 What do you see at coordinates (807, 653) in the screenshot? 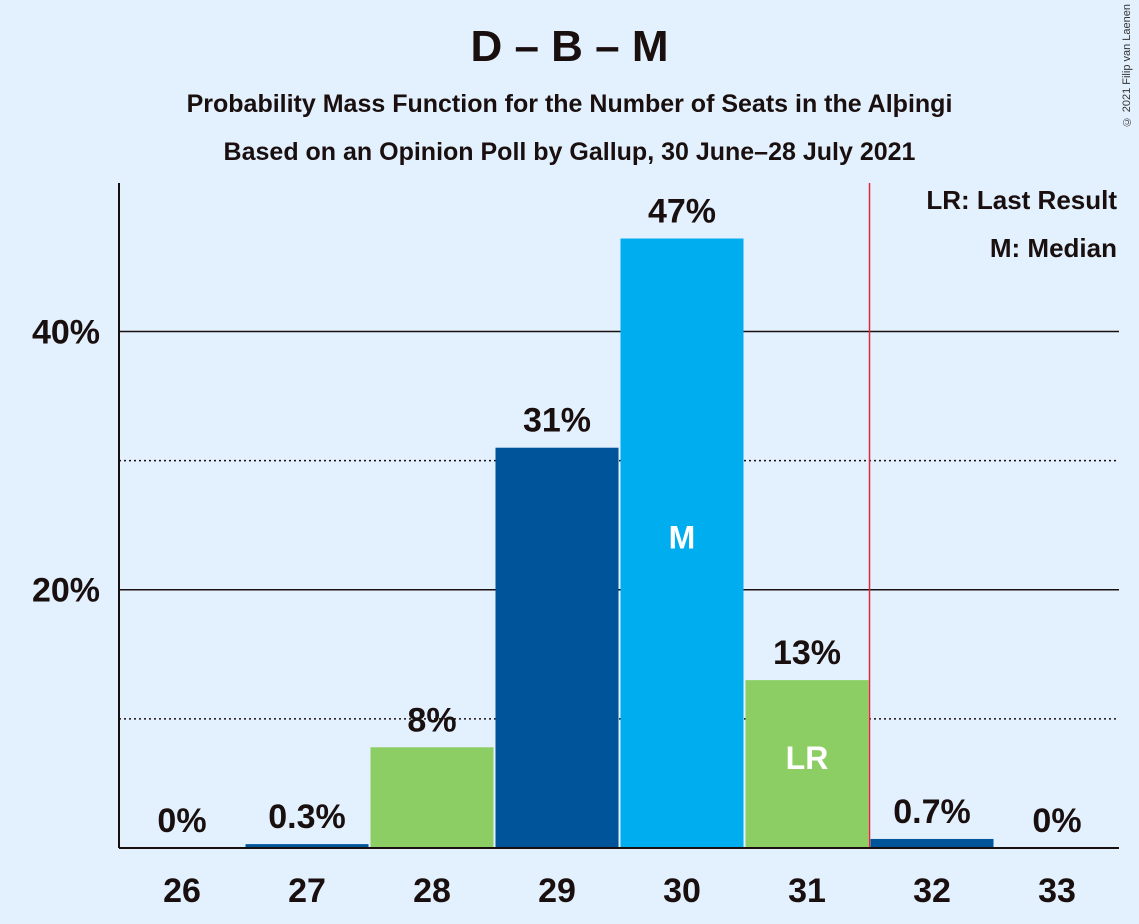
I see `value-label-seat-31: 13%` at bounding box center [807, 653].